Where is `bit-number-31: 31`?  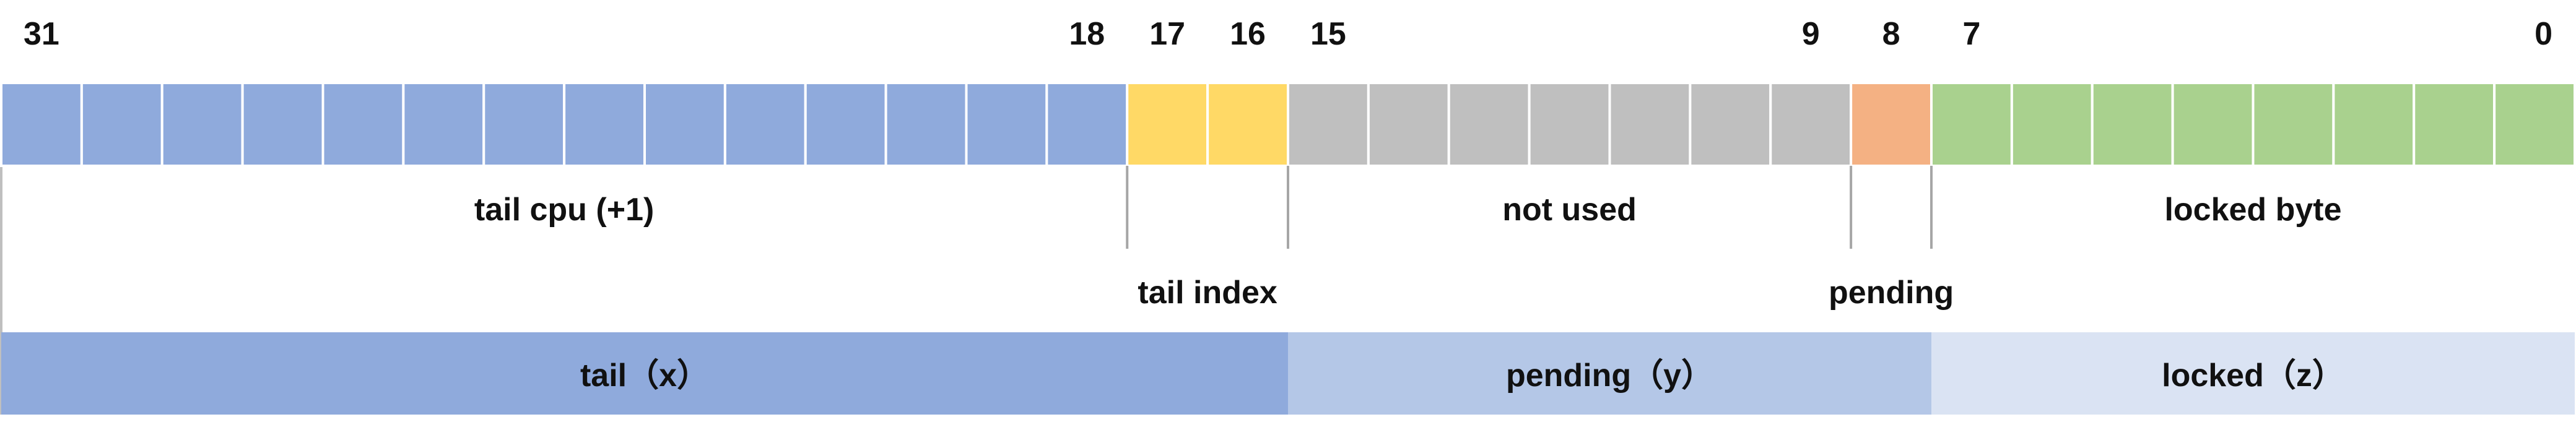
bit-number-31: 31 is located at coordinates (41, 34).